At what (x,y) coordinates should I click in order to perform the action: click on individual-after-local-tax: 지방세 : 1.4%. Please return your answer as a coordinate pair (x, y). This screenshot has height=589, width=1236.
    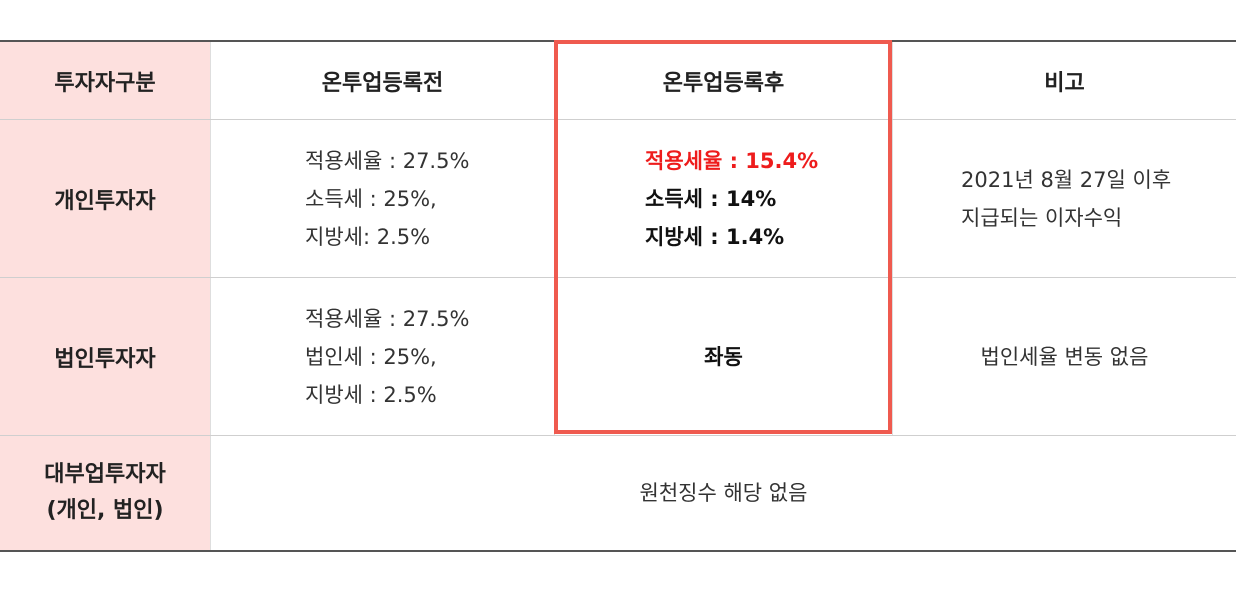
    Looking at the image, I should click on (715, 236).